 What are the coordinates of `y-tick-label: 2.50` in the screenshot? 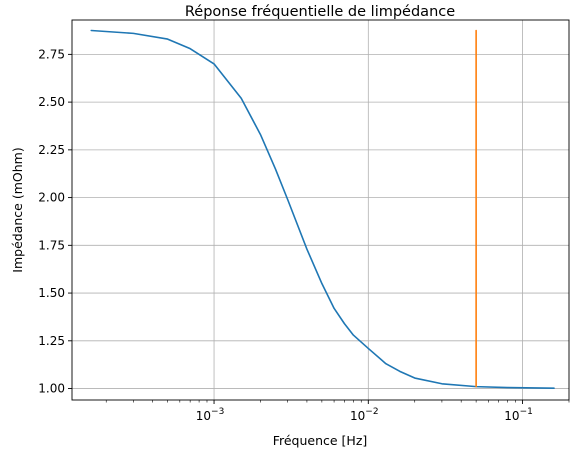 It's located at (51, 102).